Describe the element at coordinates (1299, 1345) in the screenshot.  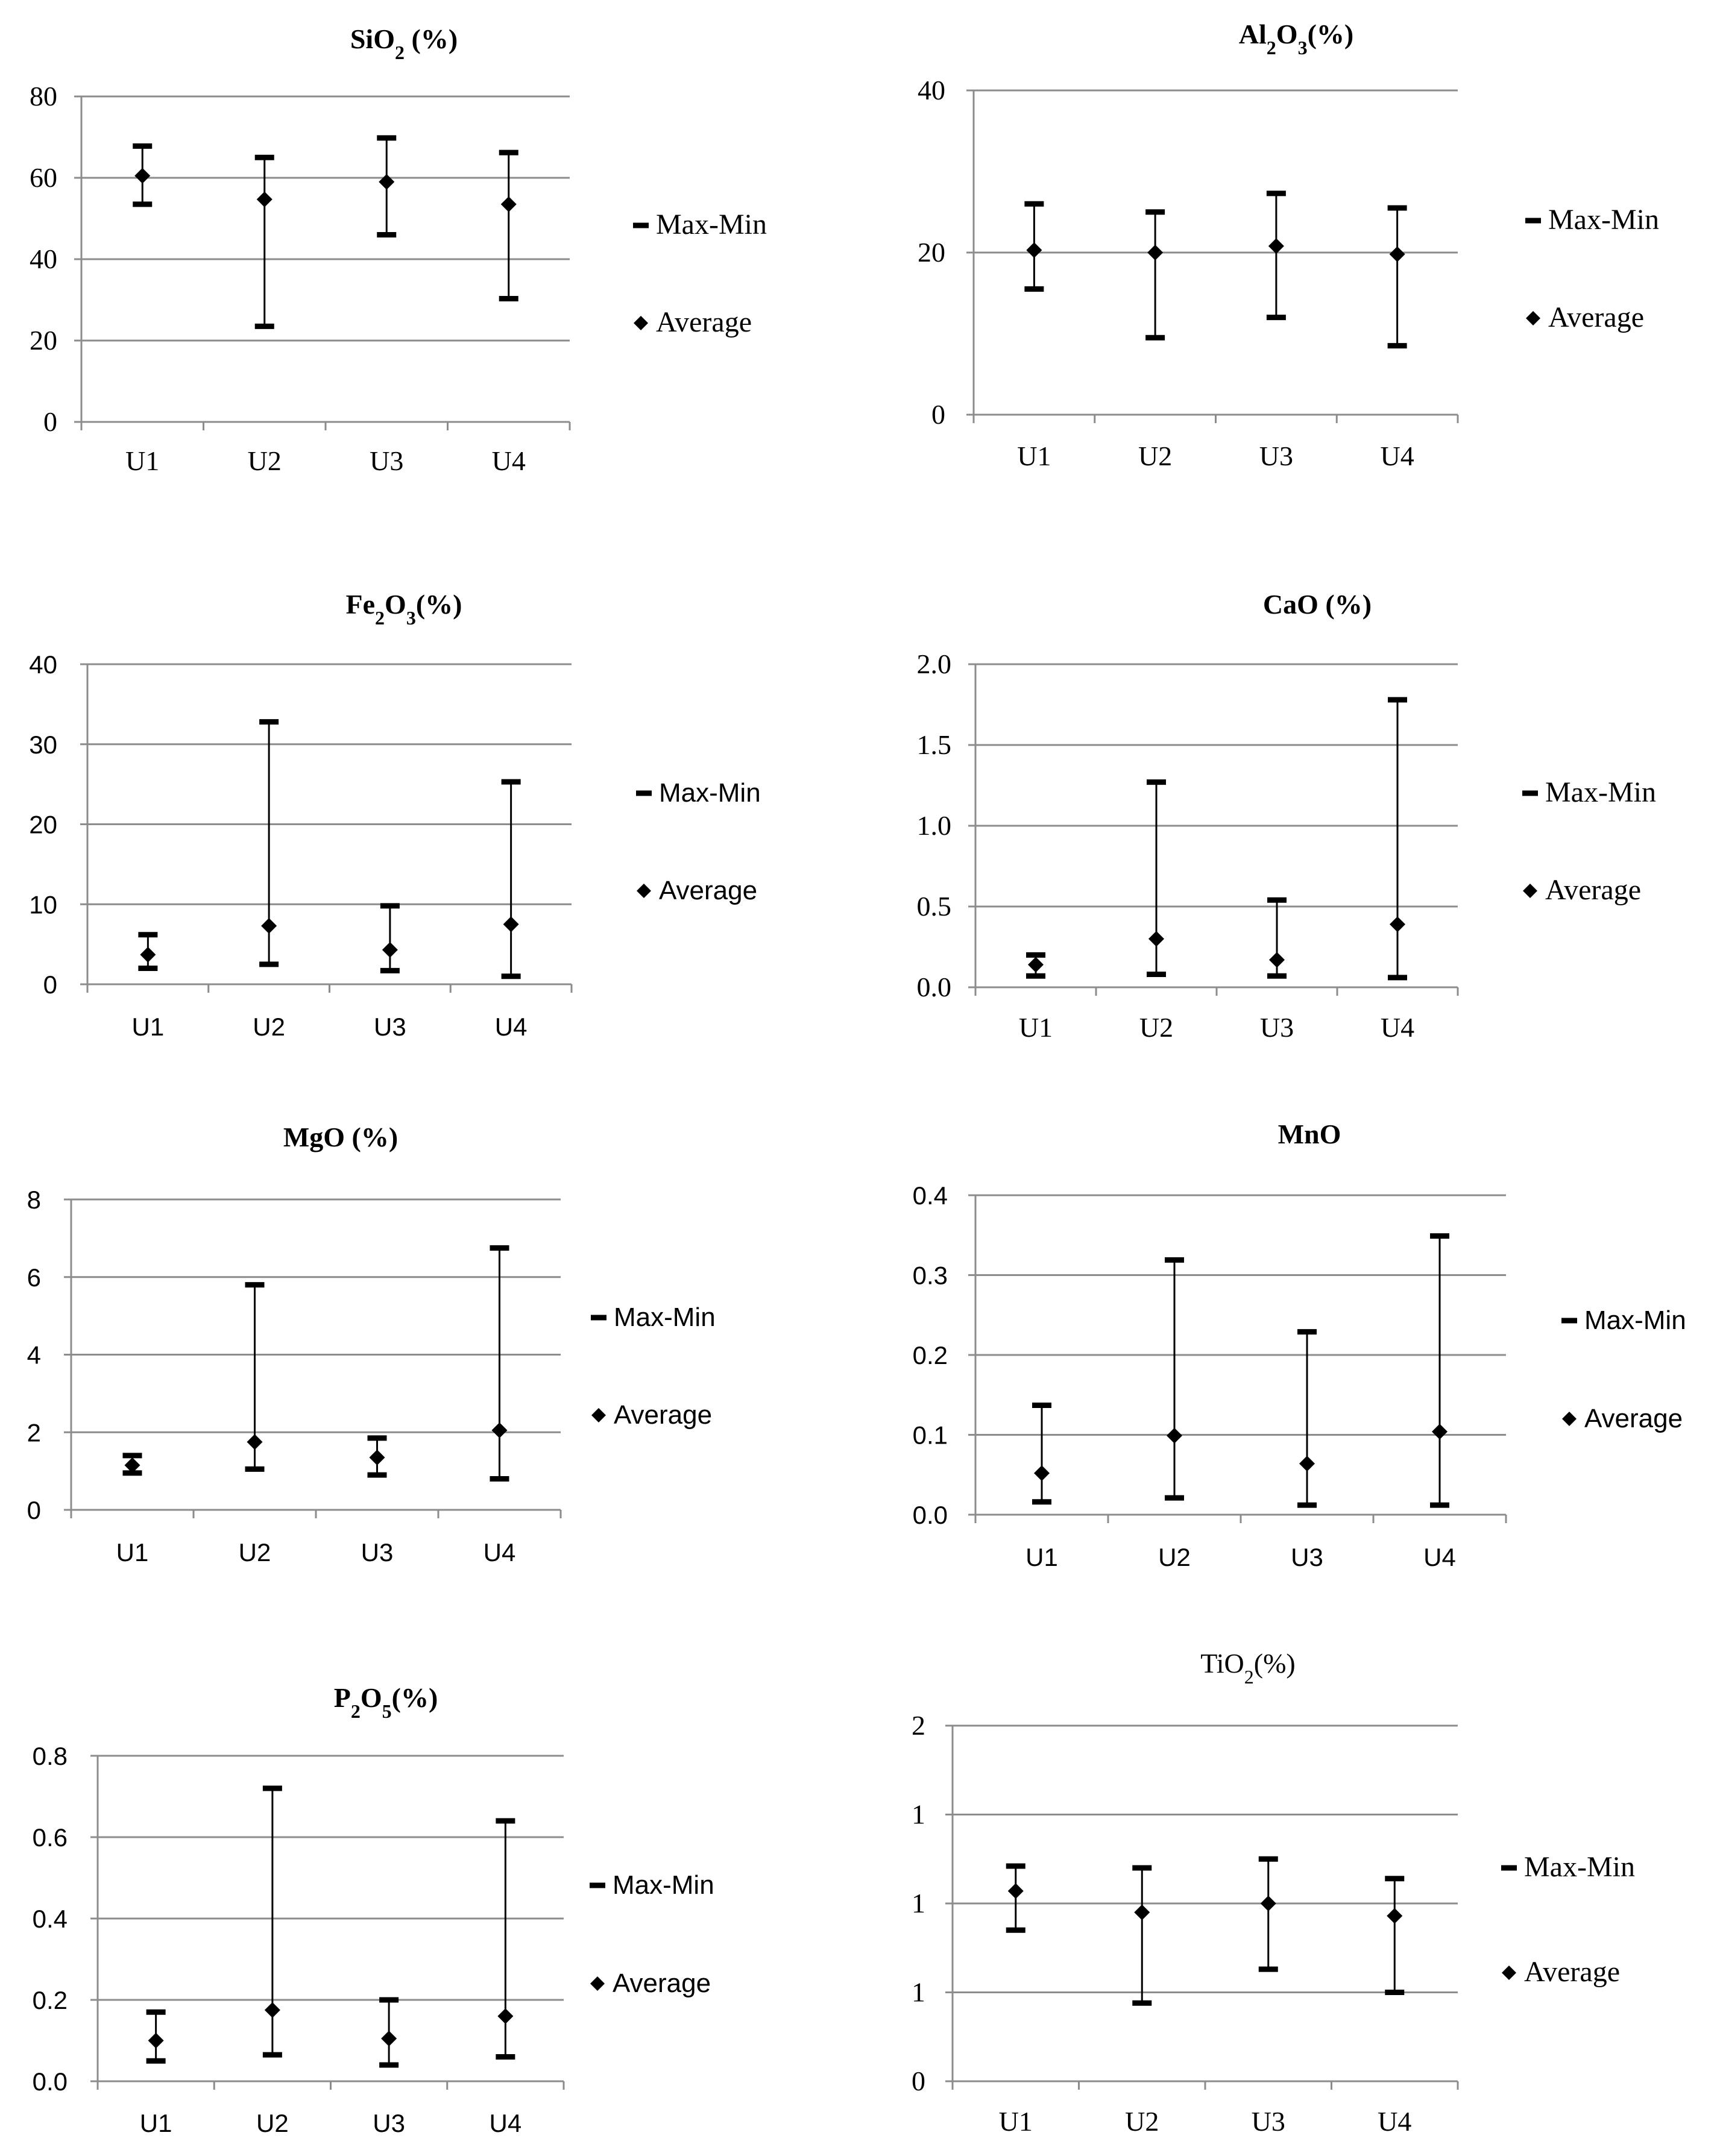
I see `chart-panel-6: MnO 0.0 0.1 0.2 0.3 0.4 U1 U2 U3 U4 Max-Min Average` at that location.